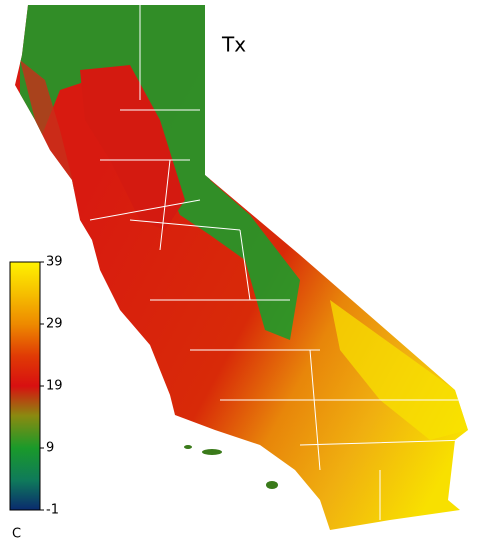 The width and height of the screenshot is (502, 552). Describe the element at coordinates (54, 324) in the screenshot. I see `colorbar-tick-label: 29` at that location.